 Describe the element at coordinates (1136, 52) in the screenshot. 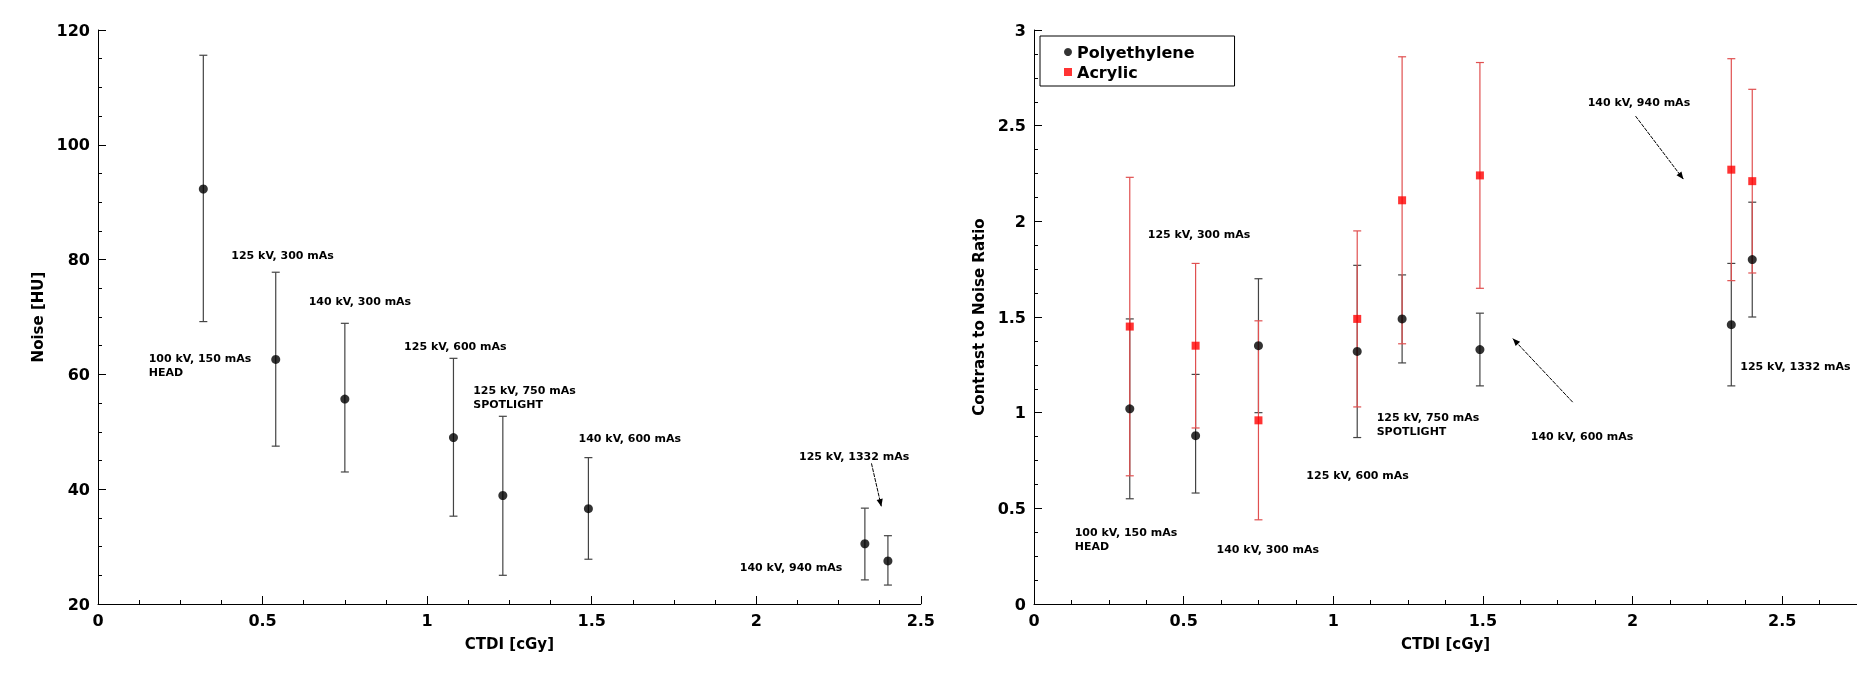

I see `legend-label: Polyethylene` at that location.